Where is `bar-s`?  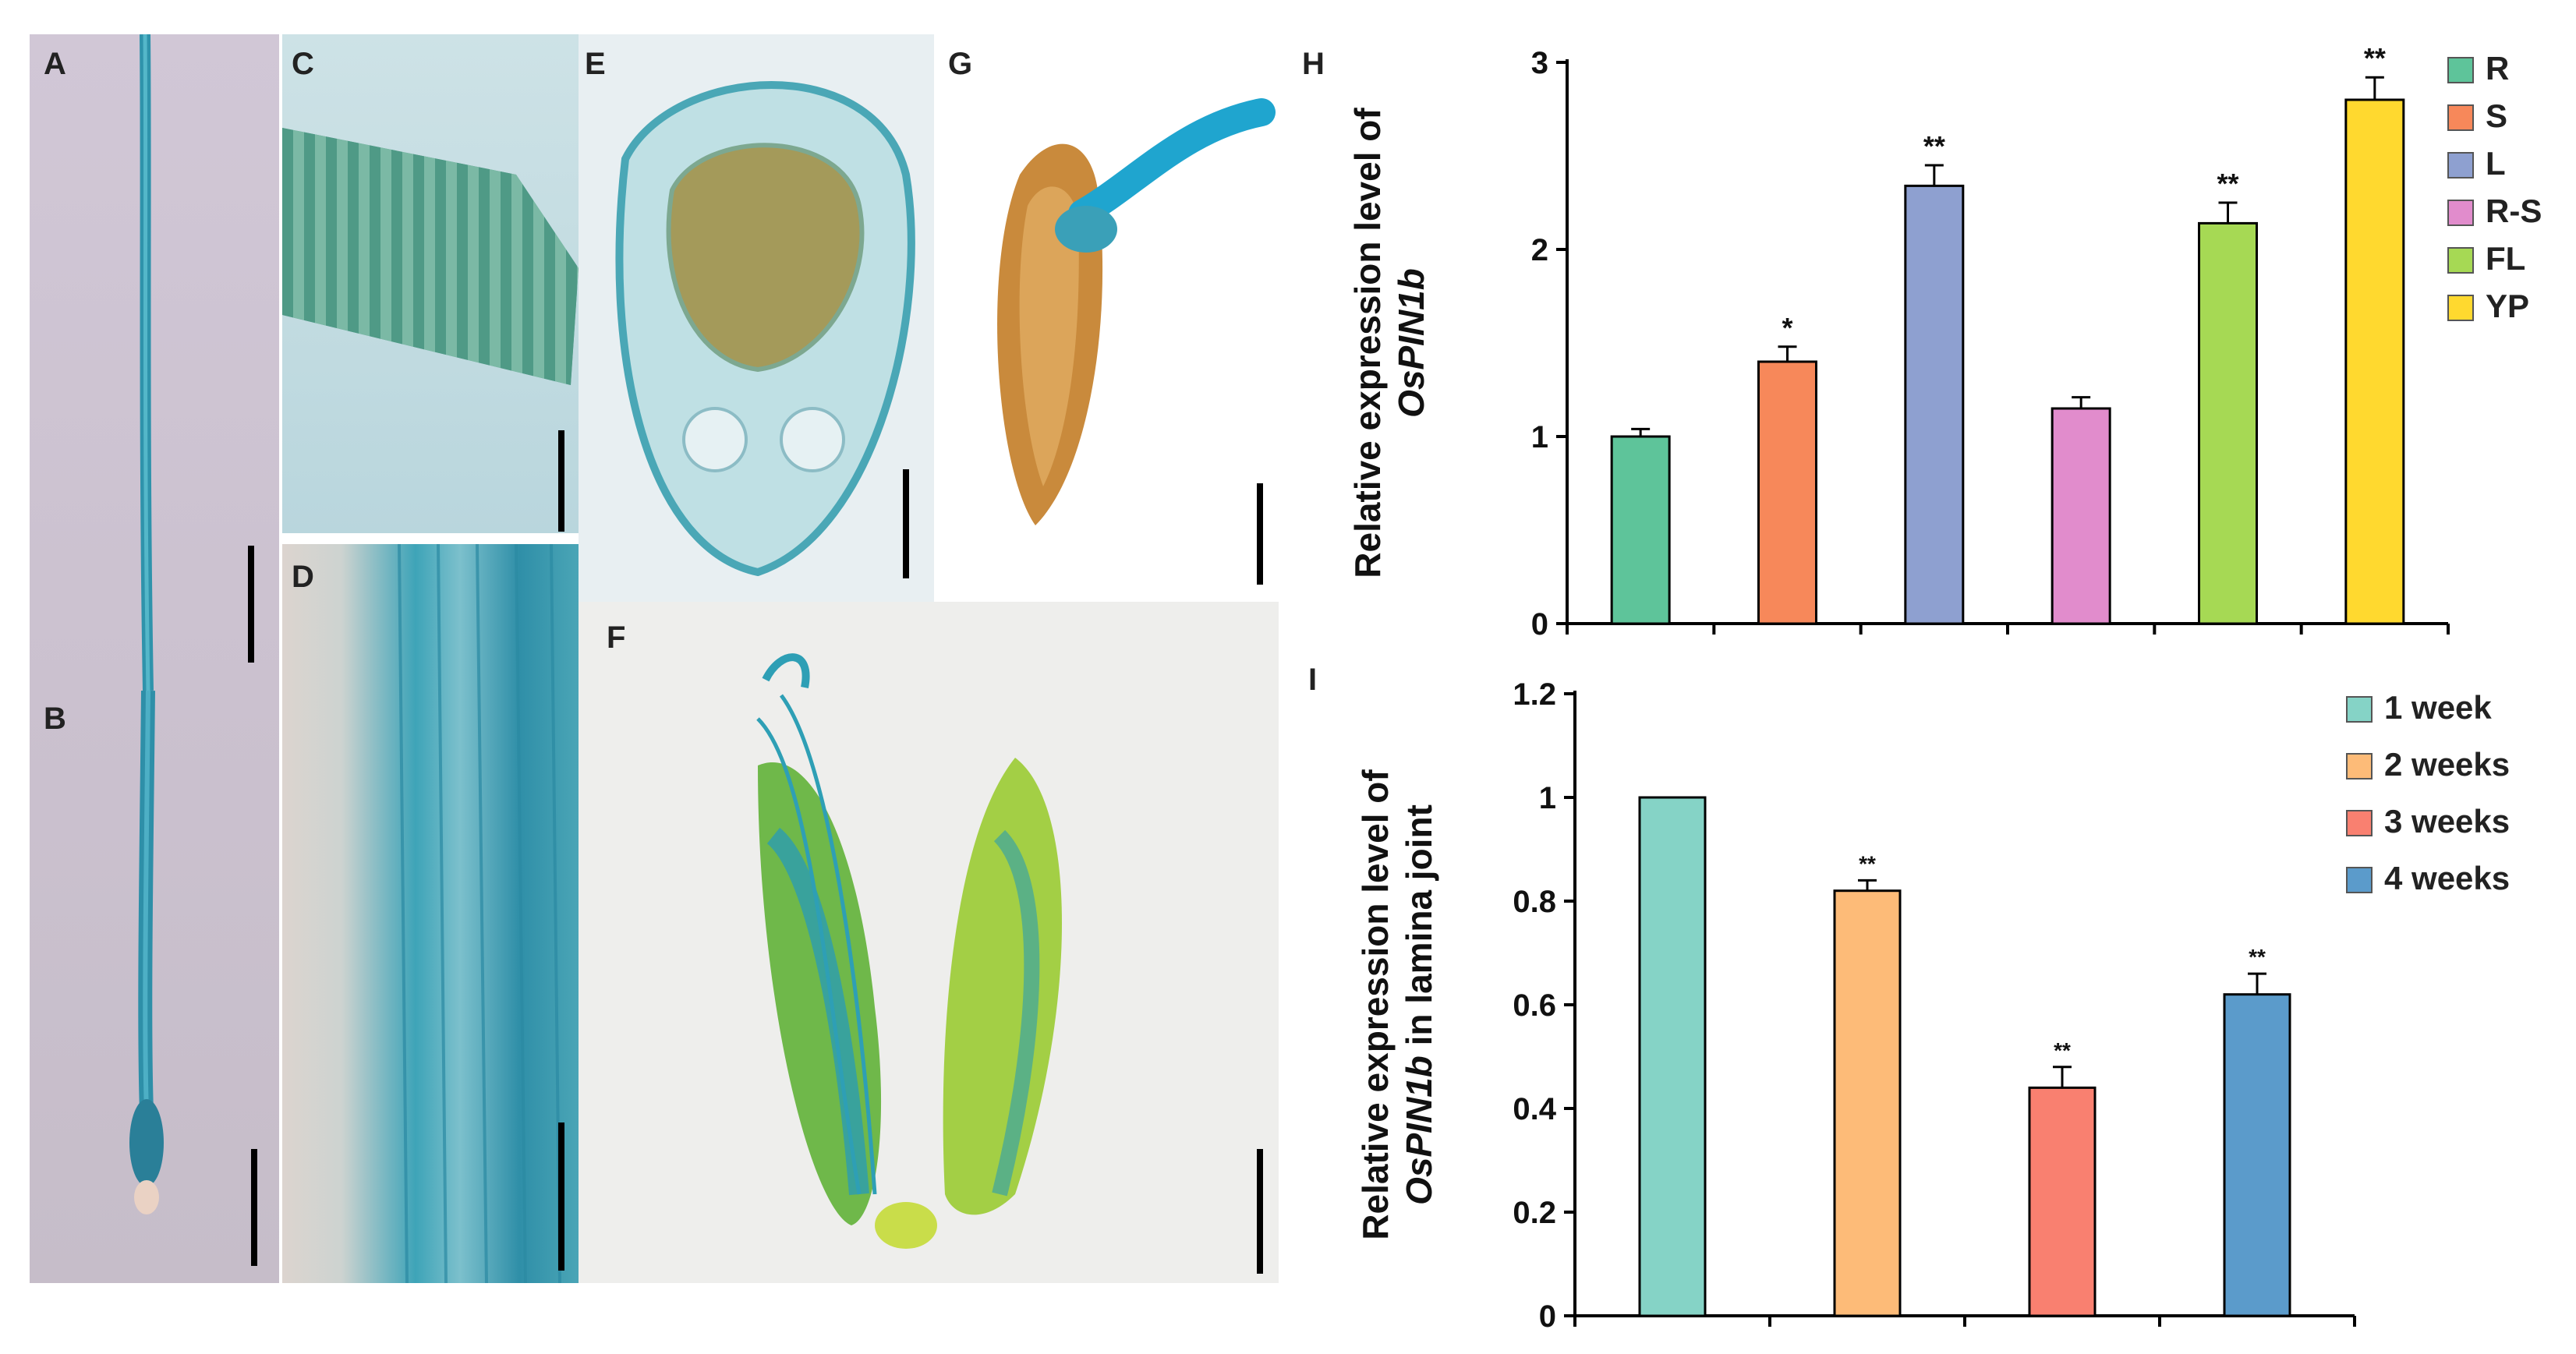
bar-s is located at coordinates (1787, 492).